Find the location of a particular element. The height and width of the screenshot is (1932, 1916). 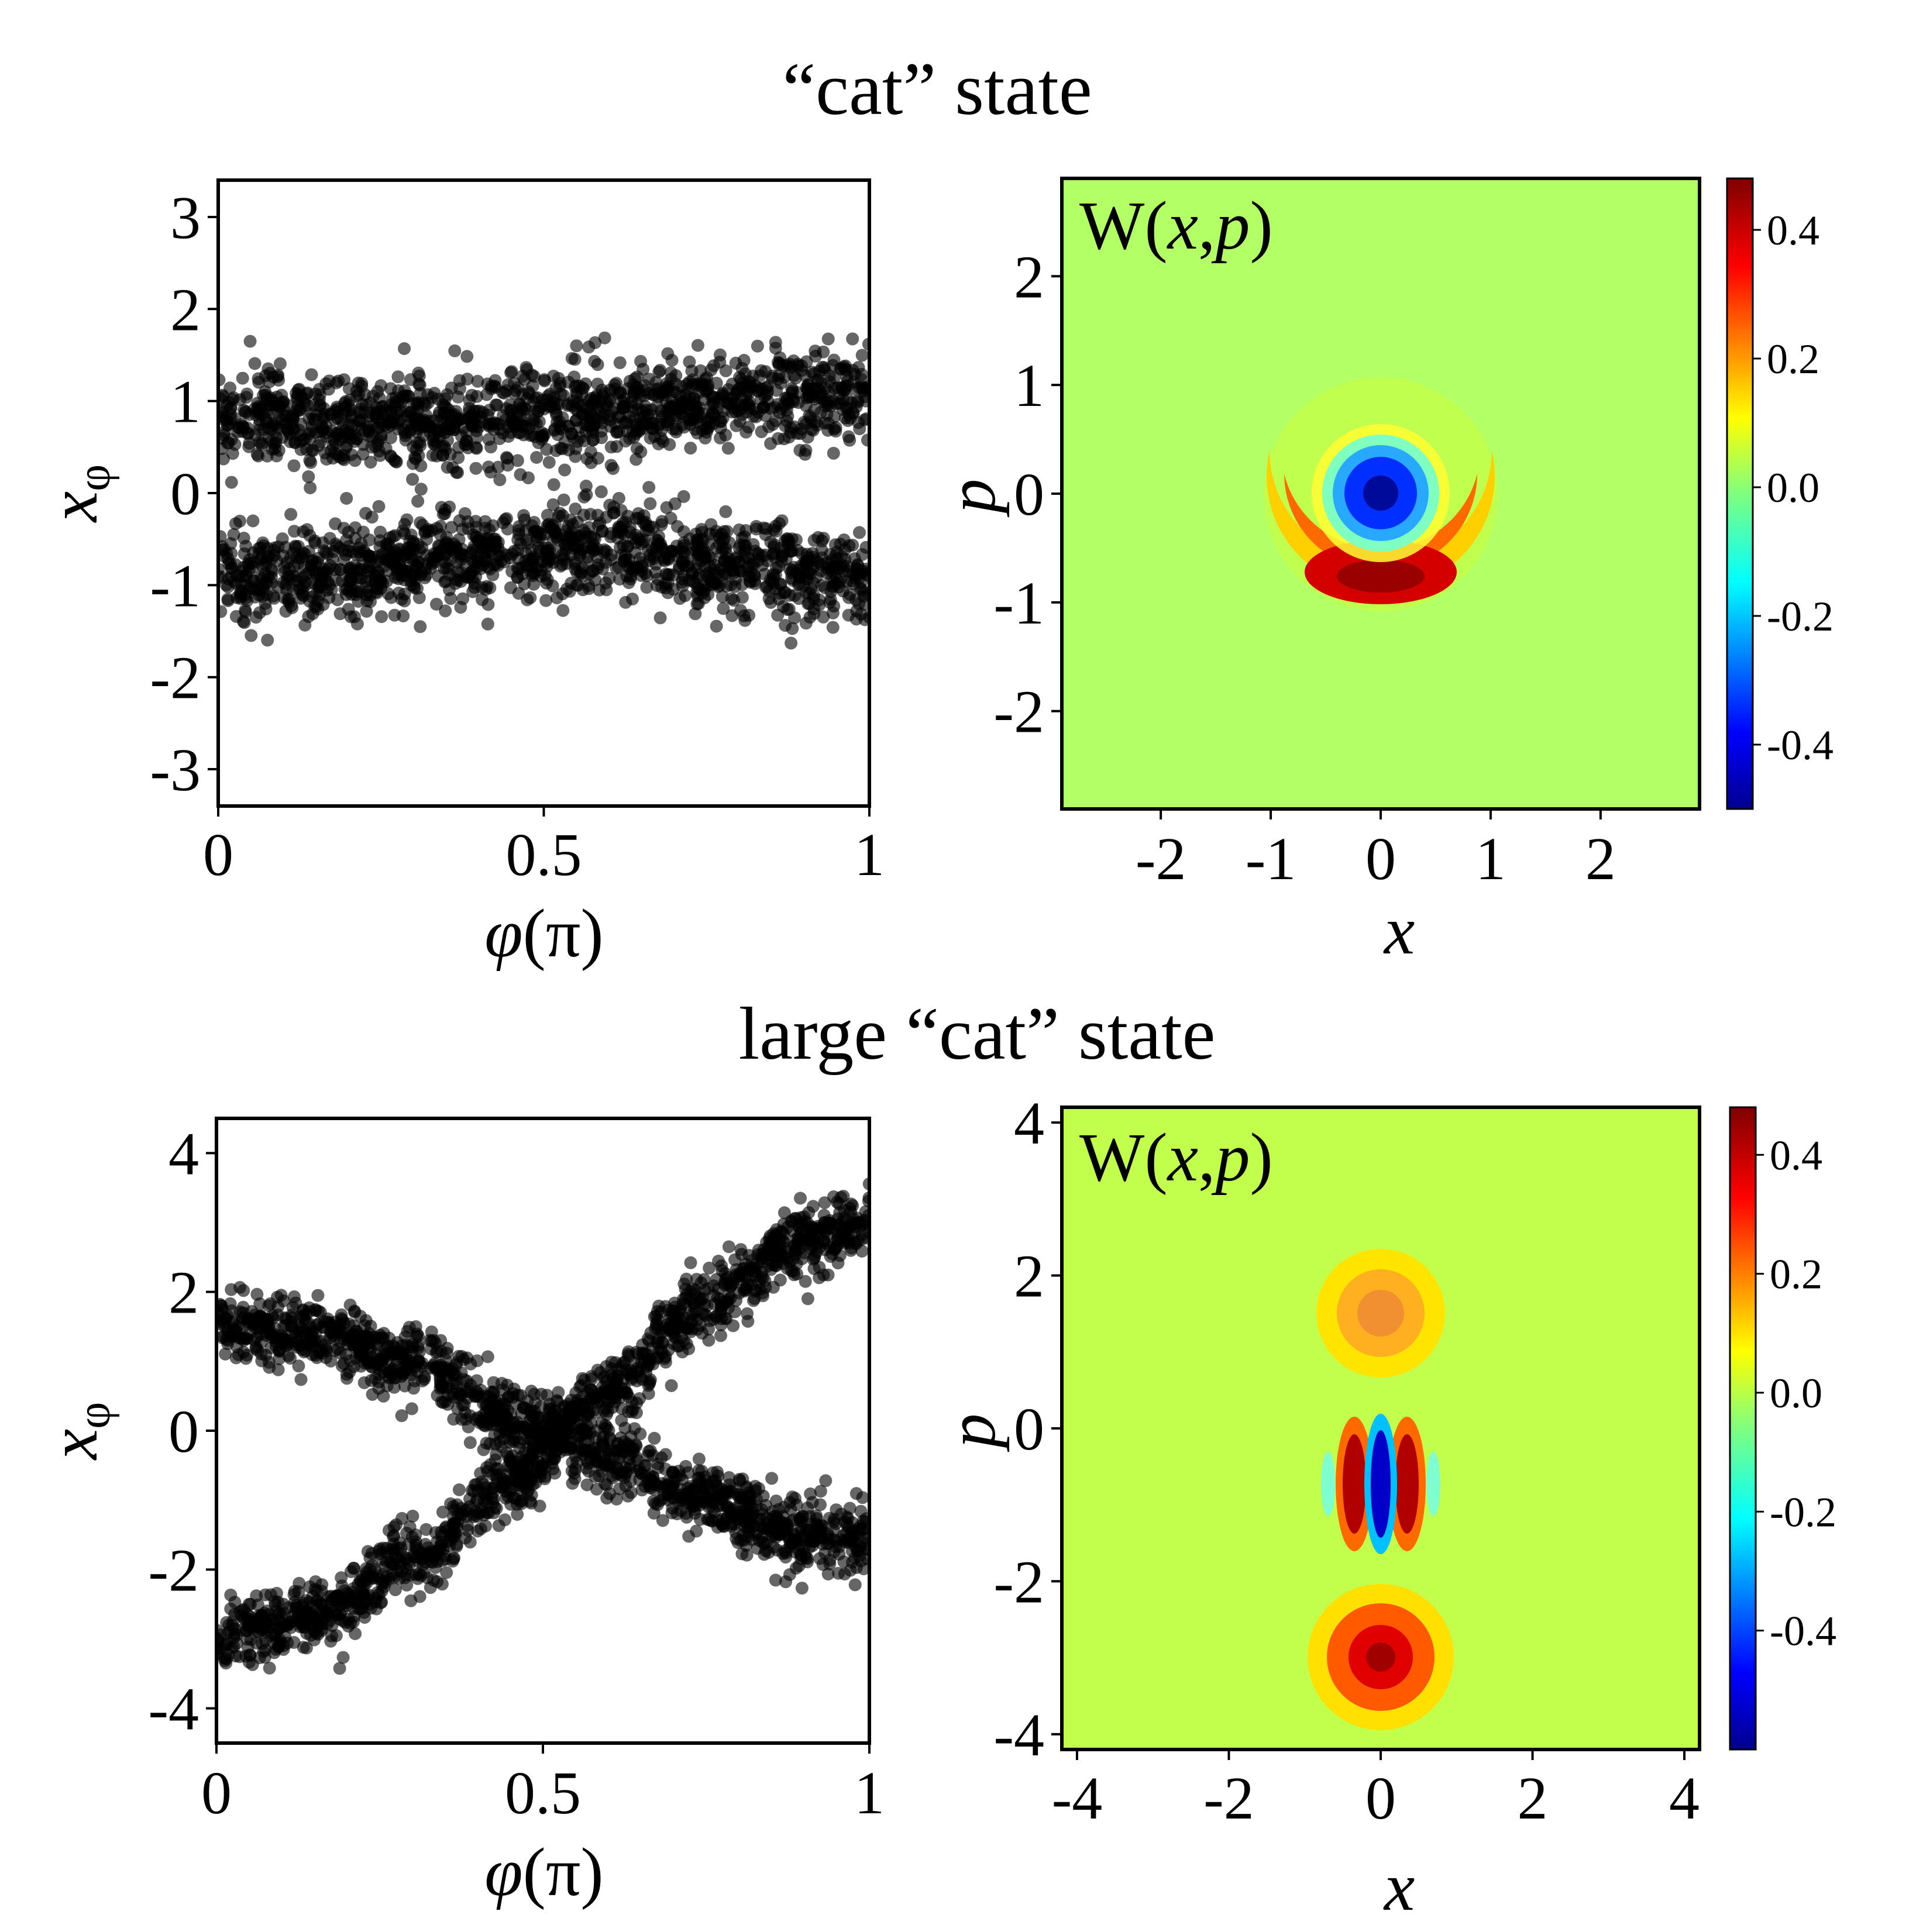

cat-wigner-xtick-label: -2 is located at coordinates (1161, 859).